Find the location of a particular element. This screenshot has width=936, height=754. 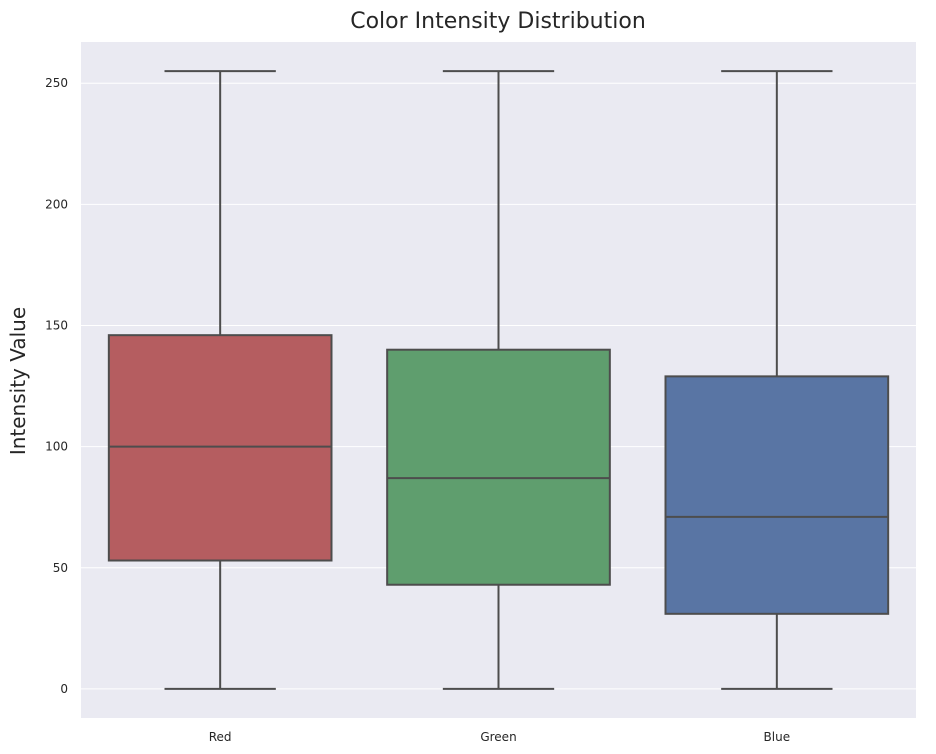

x-tick-red: Red is located at coordinates (220, 737).